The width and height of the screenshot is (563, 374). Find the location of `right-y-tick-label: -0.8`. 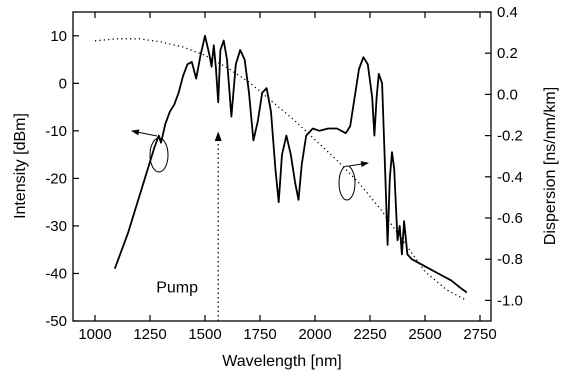

right-y-tick-label: -0.8 is located at coordinates (510, 259).